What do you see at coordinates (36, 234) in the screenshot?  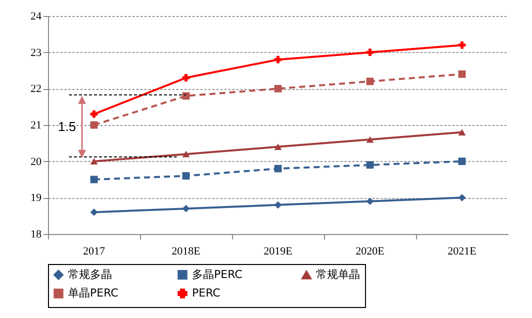 I see `y-tick-label: 18` at bounding box center [36, 234].